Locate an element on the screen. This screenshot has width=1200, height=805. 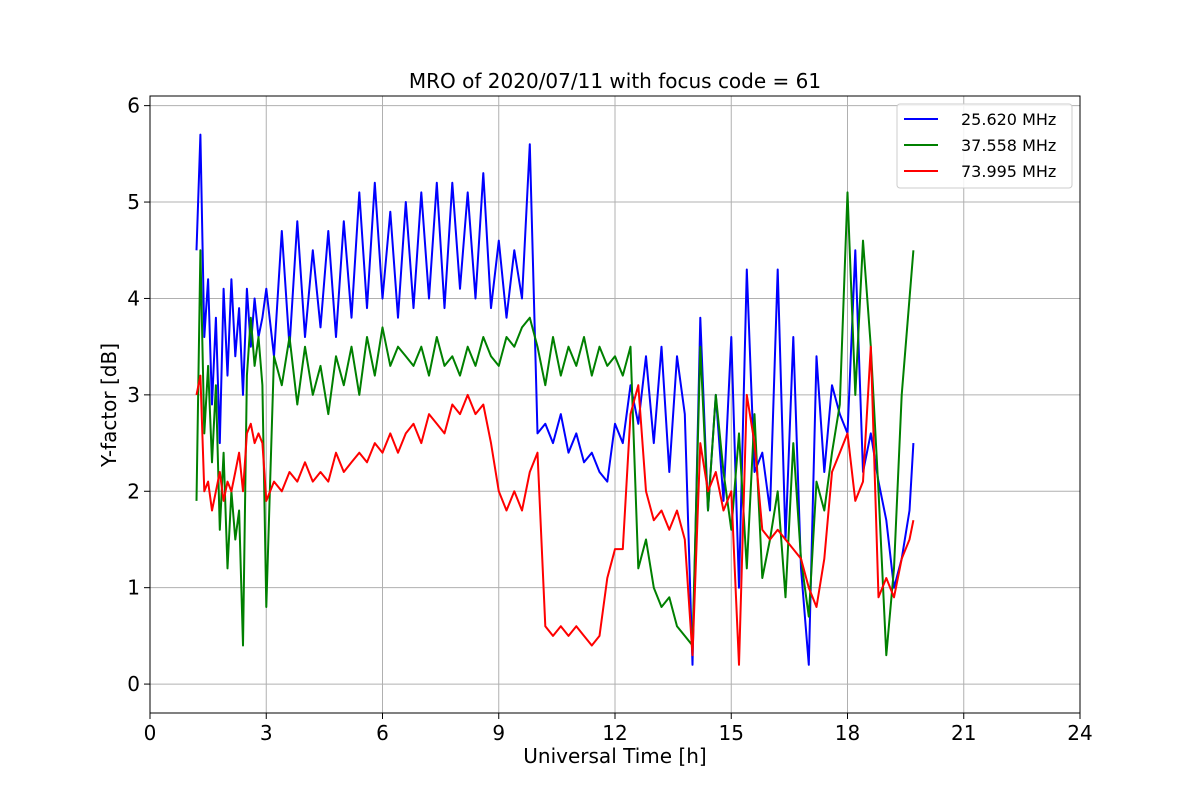
y-tick-label: 2 is located at coordinates (133, 491).